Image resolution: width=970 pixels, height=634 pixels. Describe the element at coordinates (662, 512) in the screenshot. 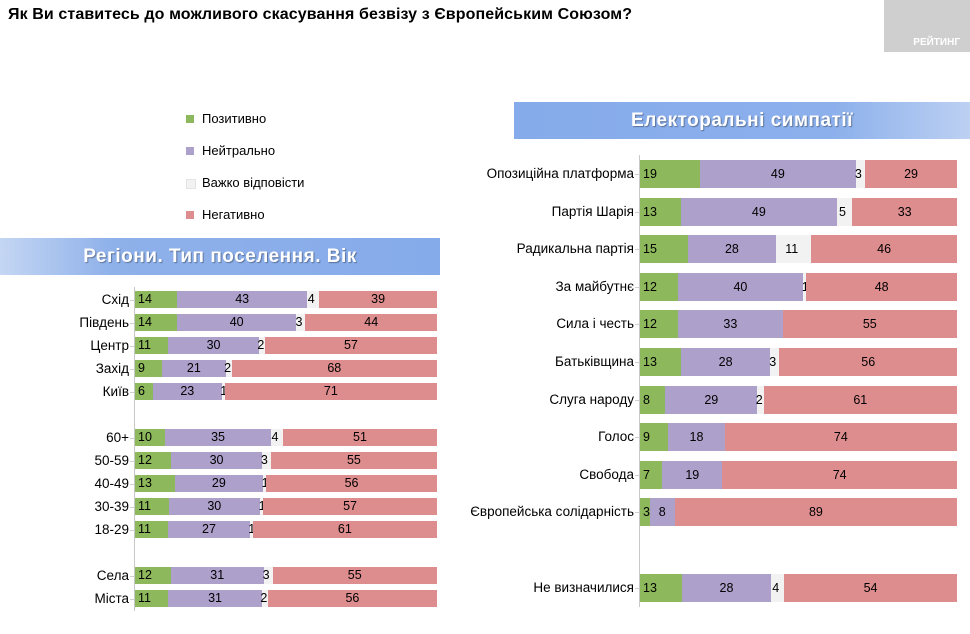

I see `data-label-neutral: 8` at that location.